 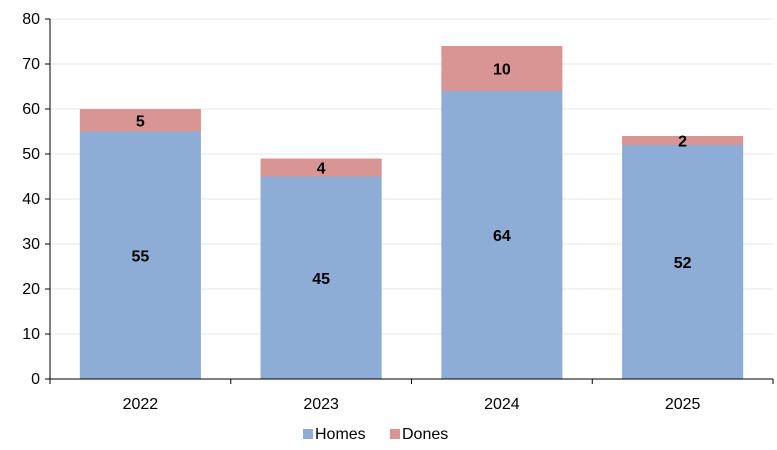 What do you see at coordinates (395, 434) in the screenshot?
I see `legend-swatch-dones` at bounding box center [395, 434].